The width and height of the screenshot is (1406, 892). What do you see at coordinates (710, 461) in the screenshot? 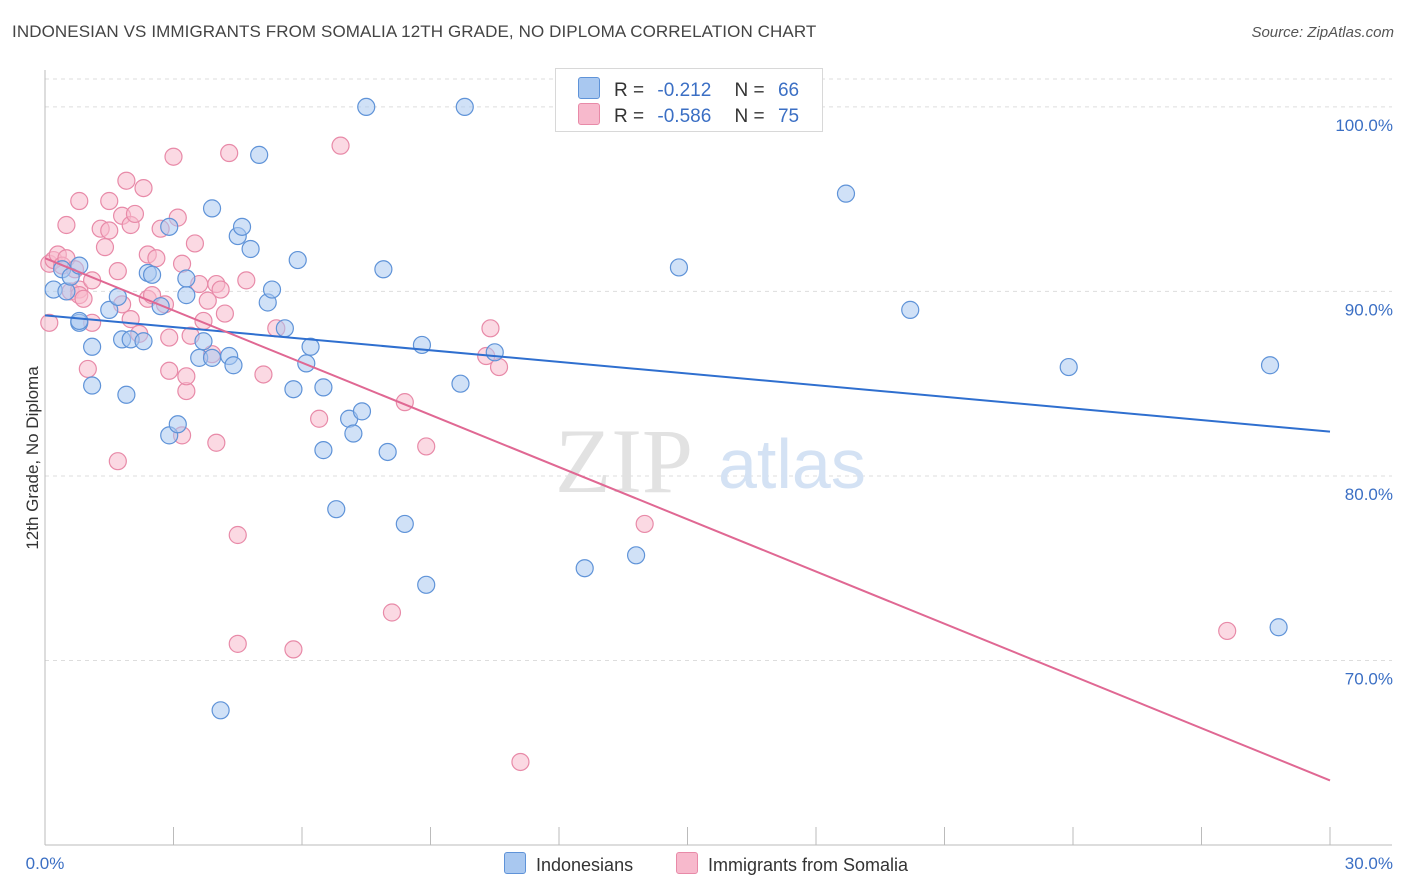
I see `watermark: ZIP atlas` at bounding box center [710, 461].